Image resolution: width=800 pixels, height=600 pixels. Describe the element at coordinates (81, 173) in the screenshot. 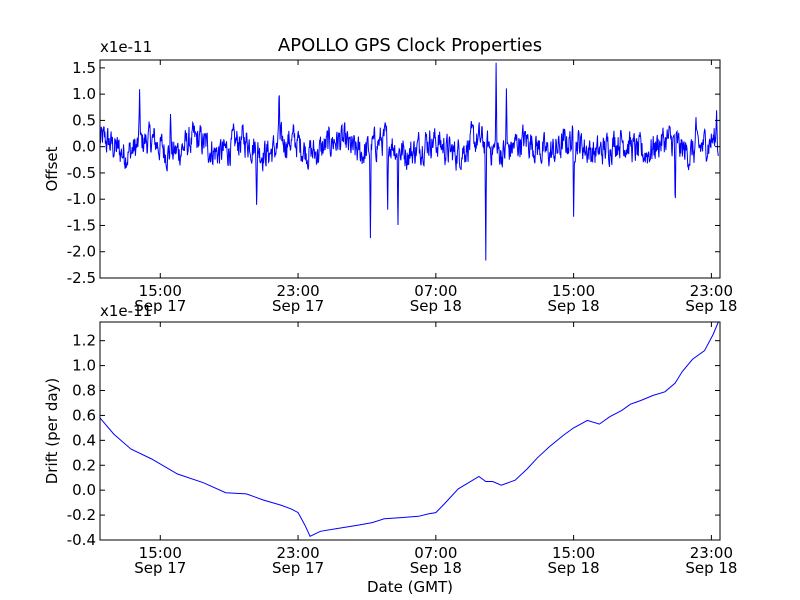

I see `offset-ytick-label: -0.5` at that location.